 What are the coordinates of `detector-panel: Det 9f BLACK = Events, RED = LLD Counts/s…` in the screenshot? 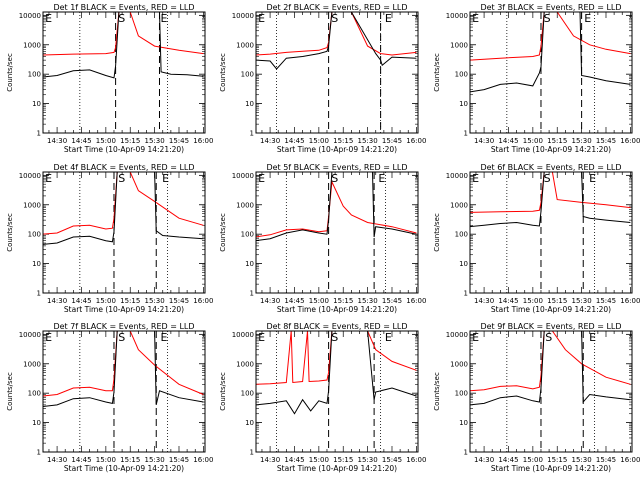 It's located at (536, 397).